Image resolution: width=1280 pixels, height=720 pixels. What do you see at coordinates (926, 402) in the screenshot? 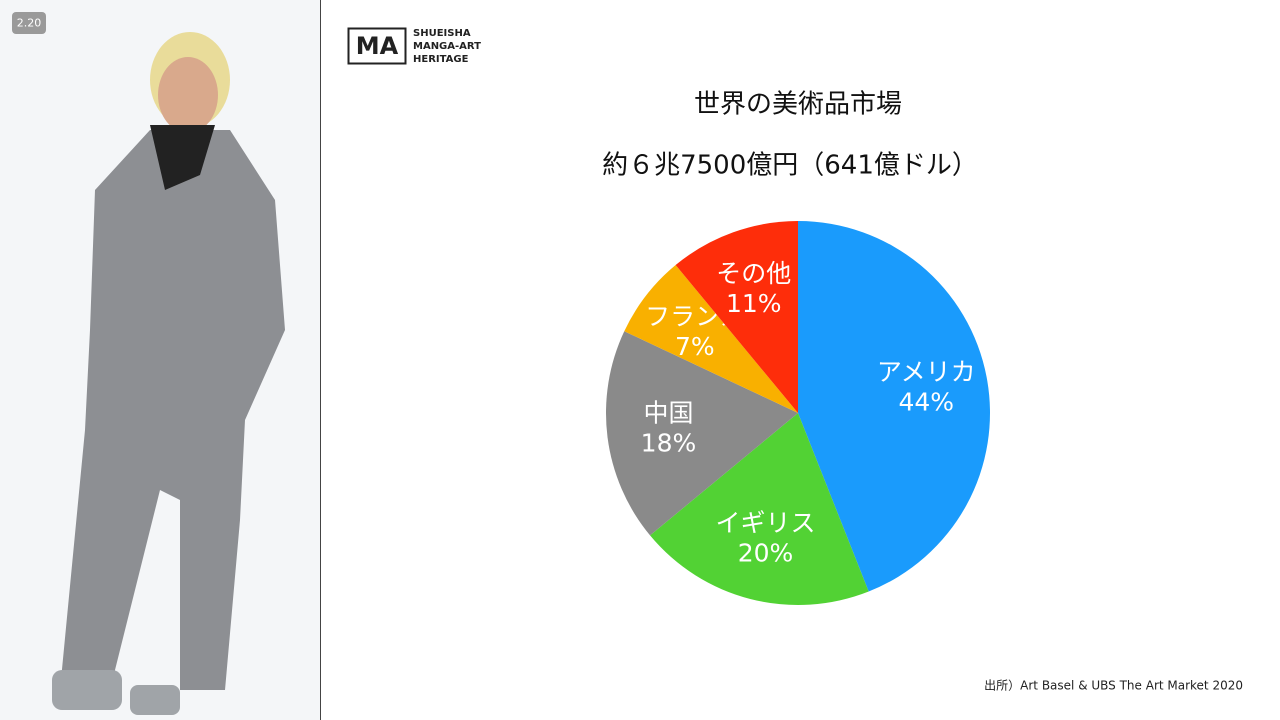
I see `slice-value: 44%` at bounding box center [926, 402].